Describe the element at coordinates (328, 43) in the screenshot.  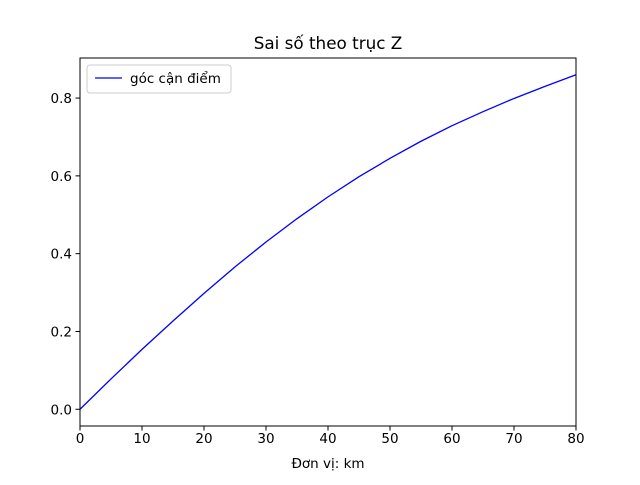
I see `chart-title: Sai số theo trục Z` at that location.